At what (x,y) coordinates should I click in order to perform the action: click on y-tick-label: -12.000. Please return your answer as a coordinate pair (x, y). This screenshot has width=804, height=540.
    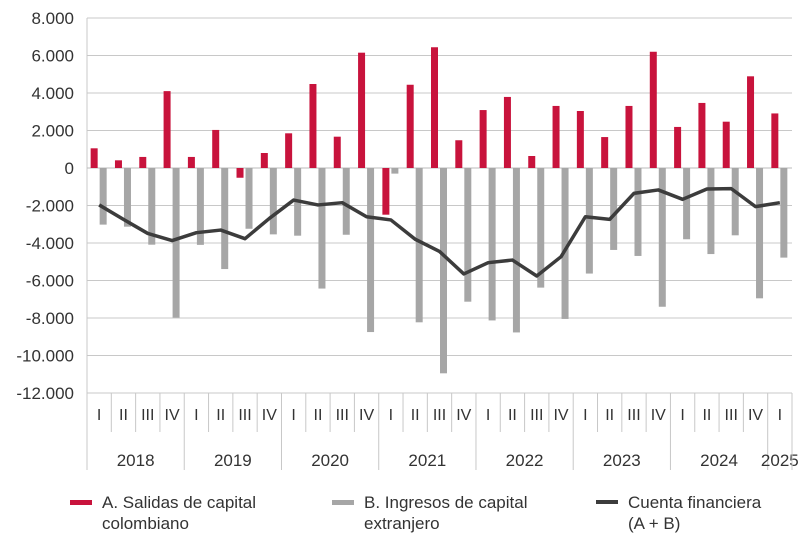
    Looking at the image, I should click on (45, 393).